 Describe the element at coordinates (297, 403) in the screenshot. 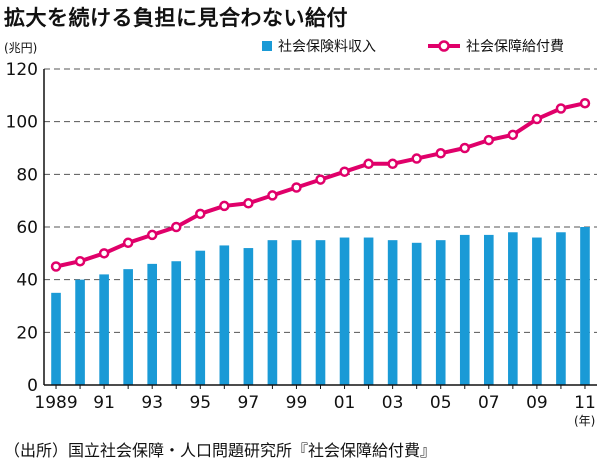

I see `x-tick-label: 99` at that location.